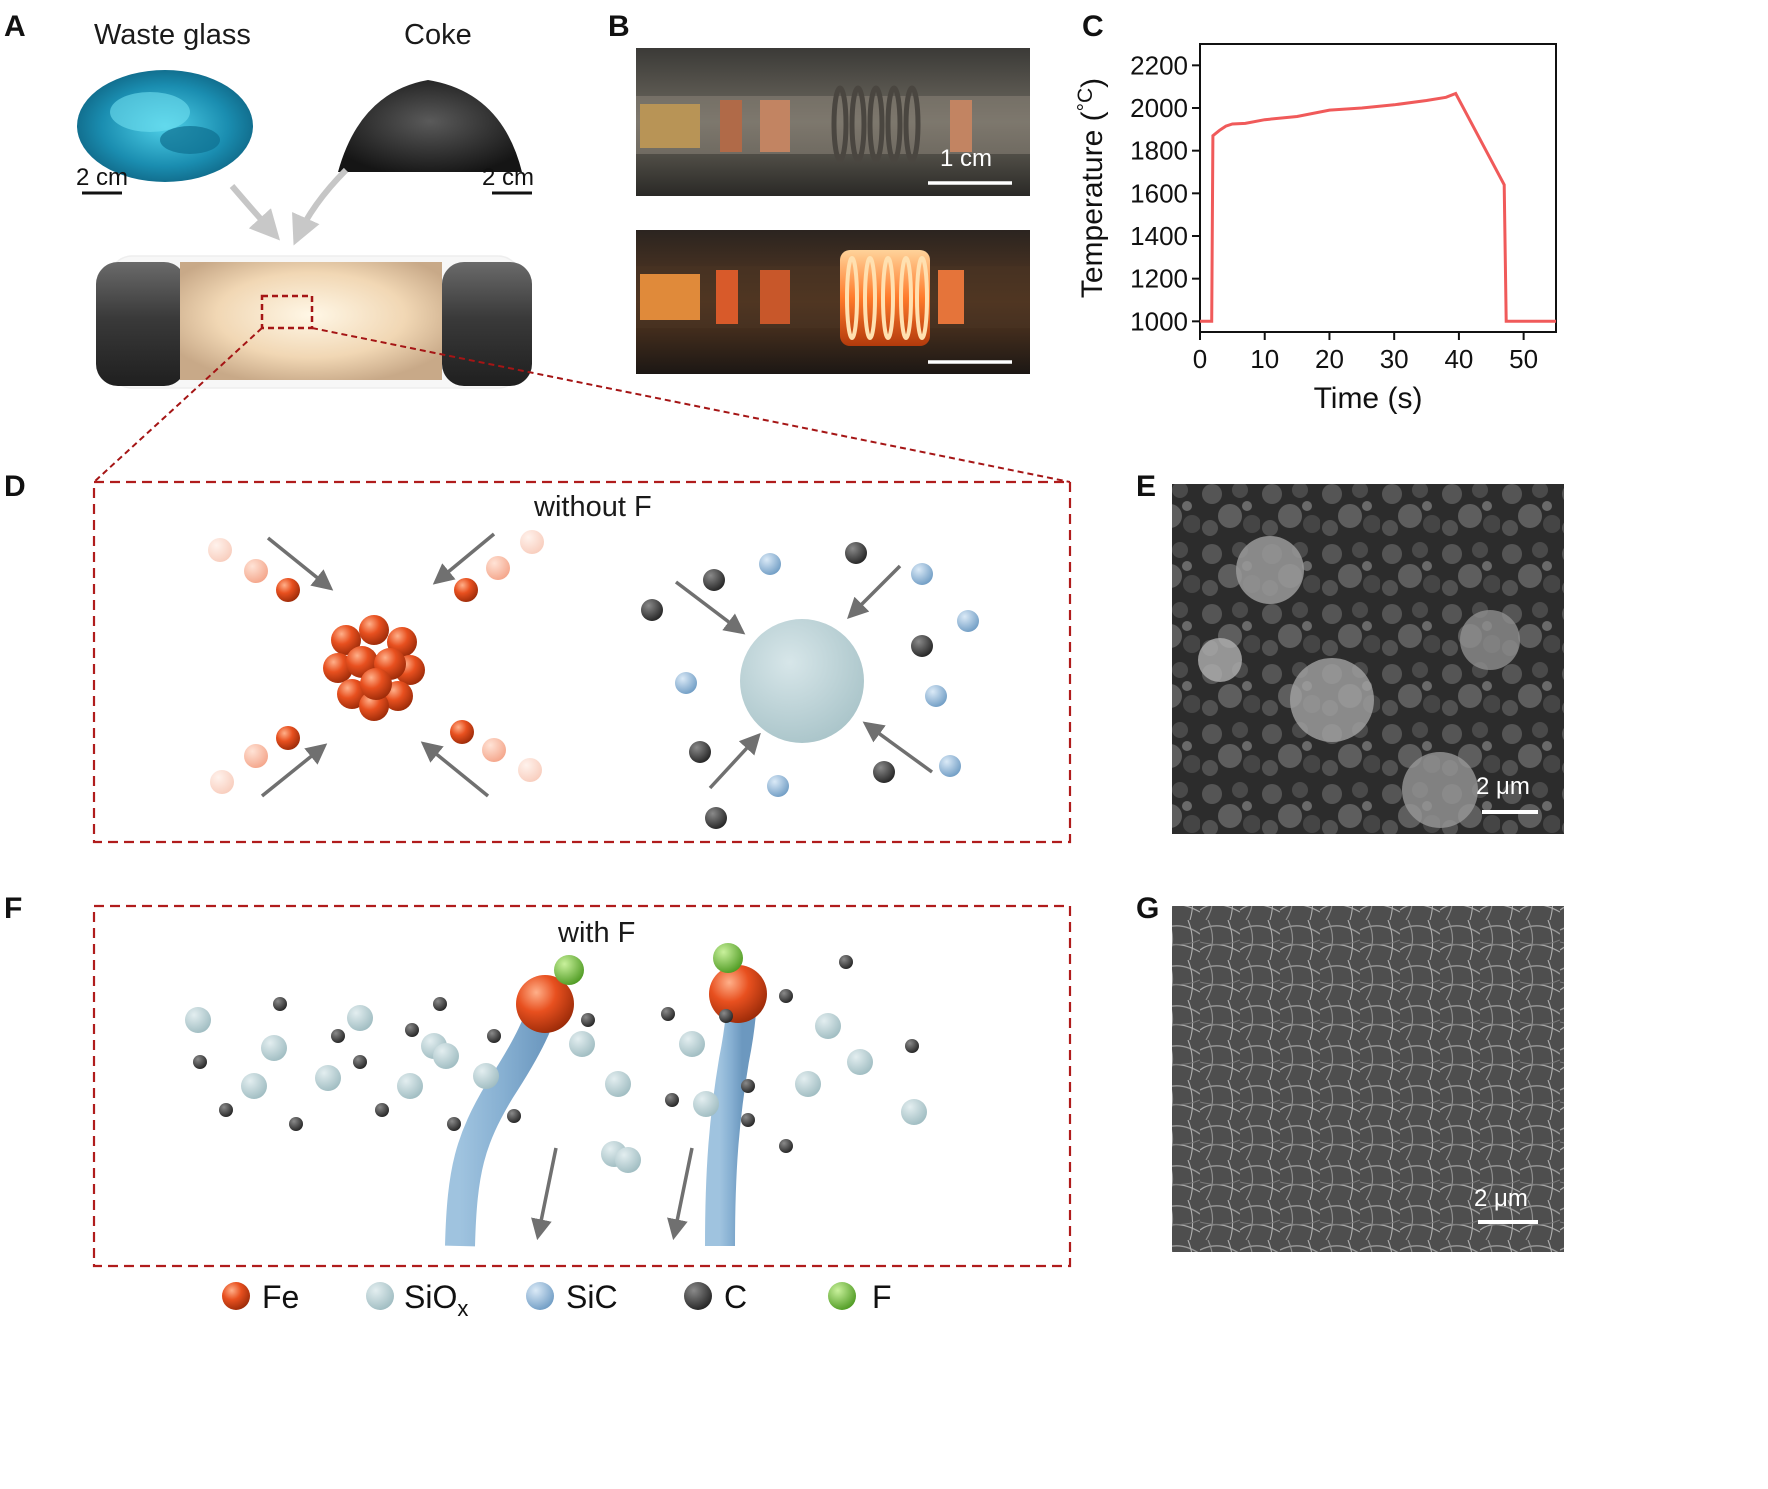  What do you see at coordinates (380, 1296) in the screenshot?
I see `siox-swatch` at bounding box center [380, 1296].